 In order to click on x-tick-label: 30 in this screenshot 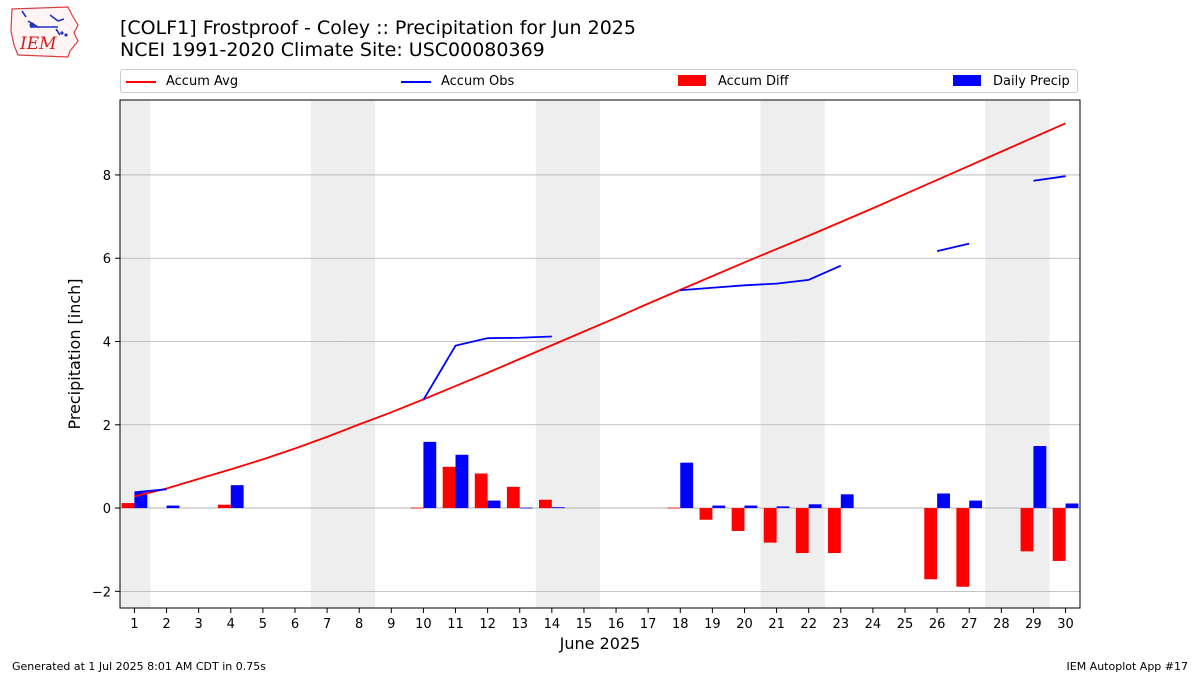, I will do `click(1065, 624)`.